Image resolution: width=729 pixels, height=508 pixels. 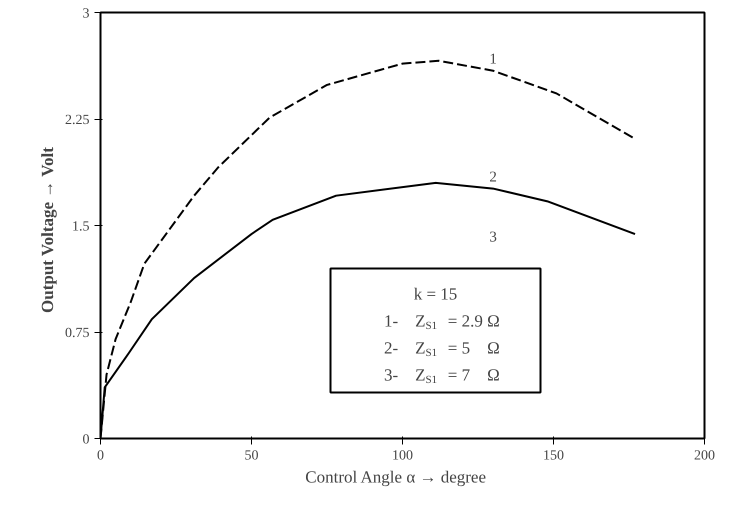 I want to click on annotation: 3, so click(x=493, y=238).